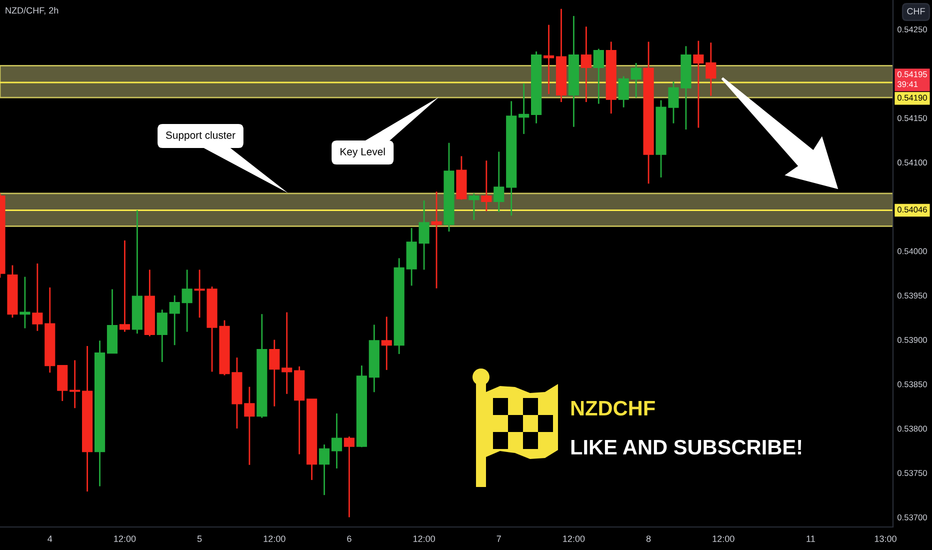 The image size is (932, 550). What do you see at coordinates (362, 153) in the screenshot?
I see `annotation: Key Level` at bounding box center [362, 153].